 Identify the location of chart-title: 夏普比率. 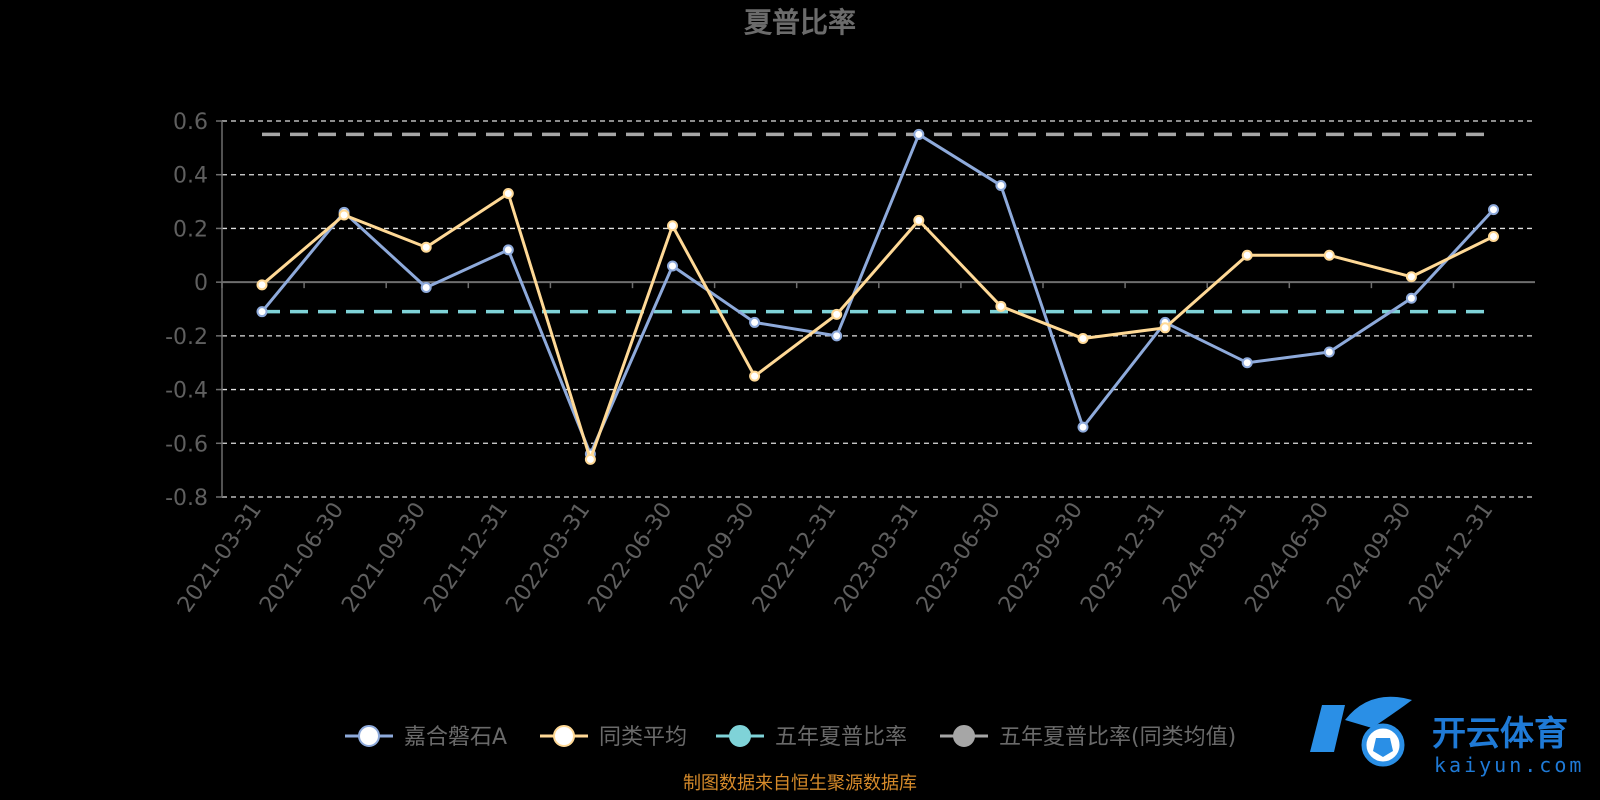
(800, 22).